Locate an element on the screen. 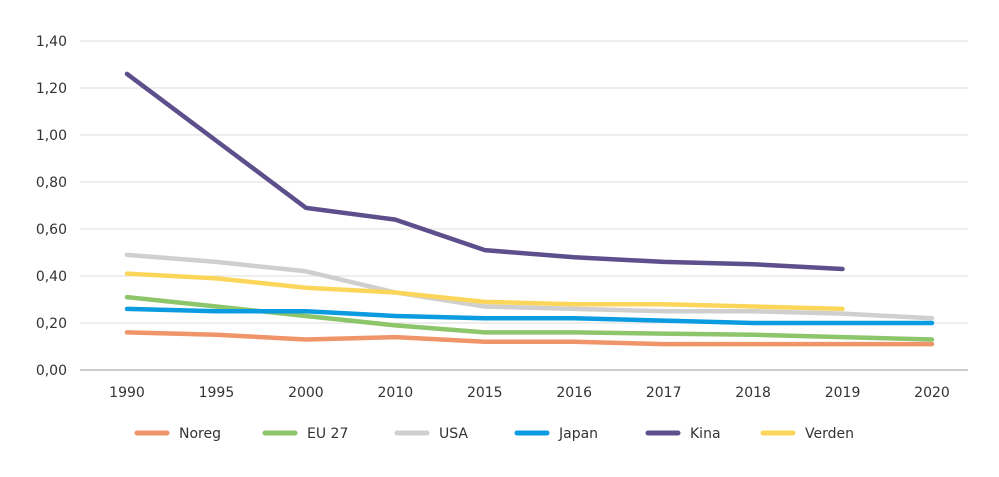  x-tick-label: 2000 is located at coordinates (306, 393).